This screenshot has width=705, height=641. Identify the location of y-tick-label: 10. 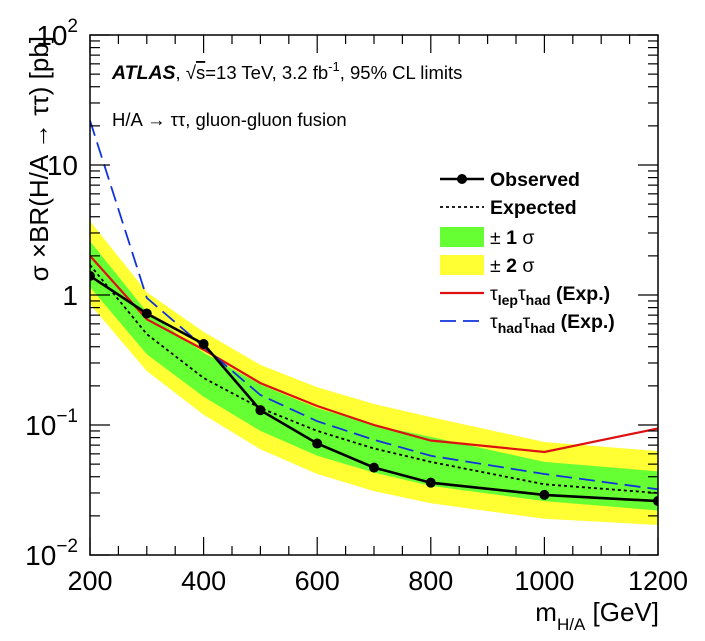
(62, 165).